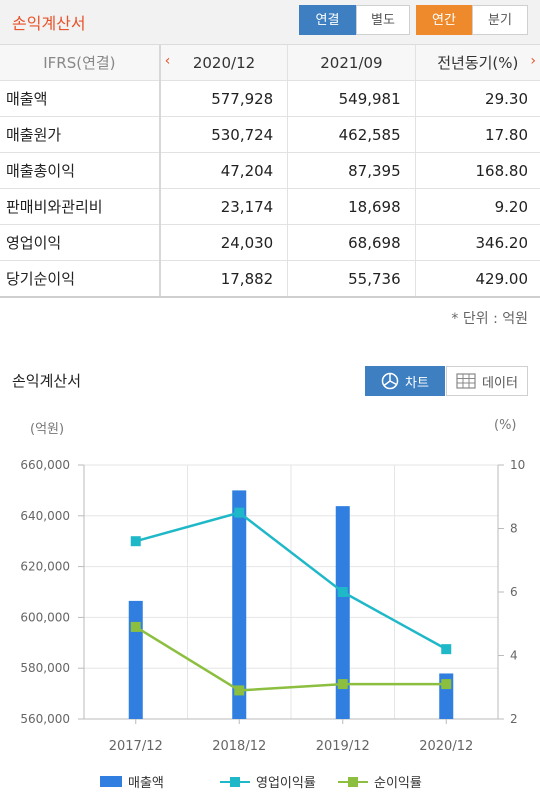  I want to click on table-row: 당기순이익 17,882 55,736 429.00, so click(270, 279).